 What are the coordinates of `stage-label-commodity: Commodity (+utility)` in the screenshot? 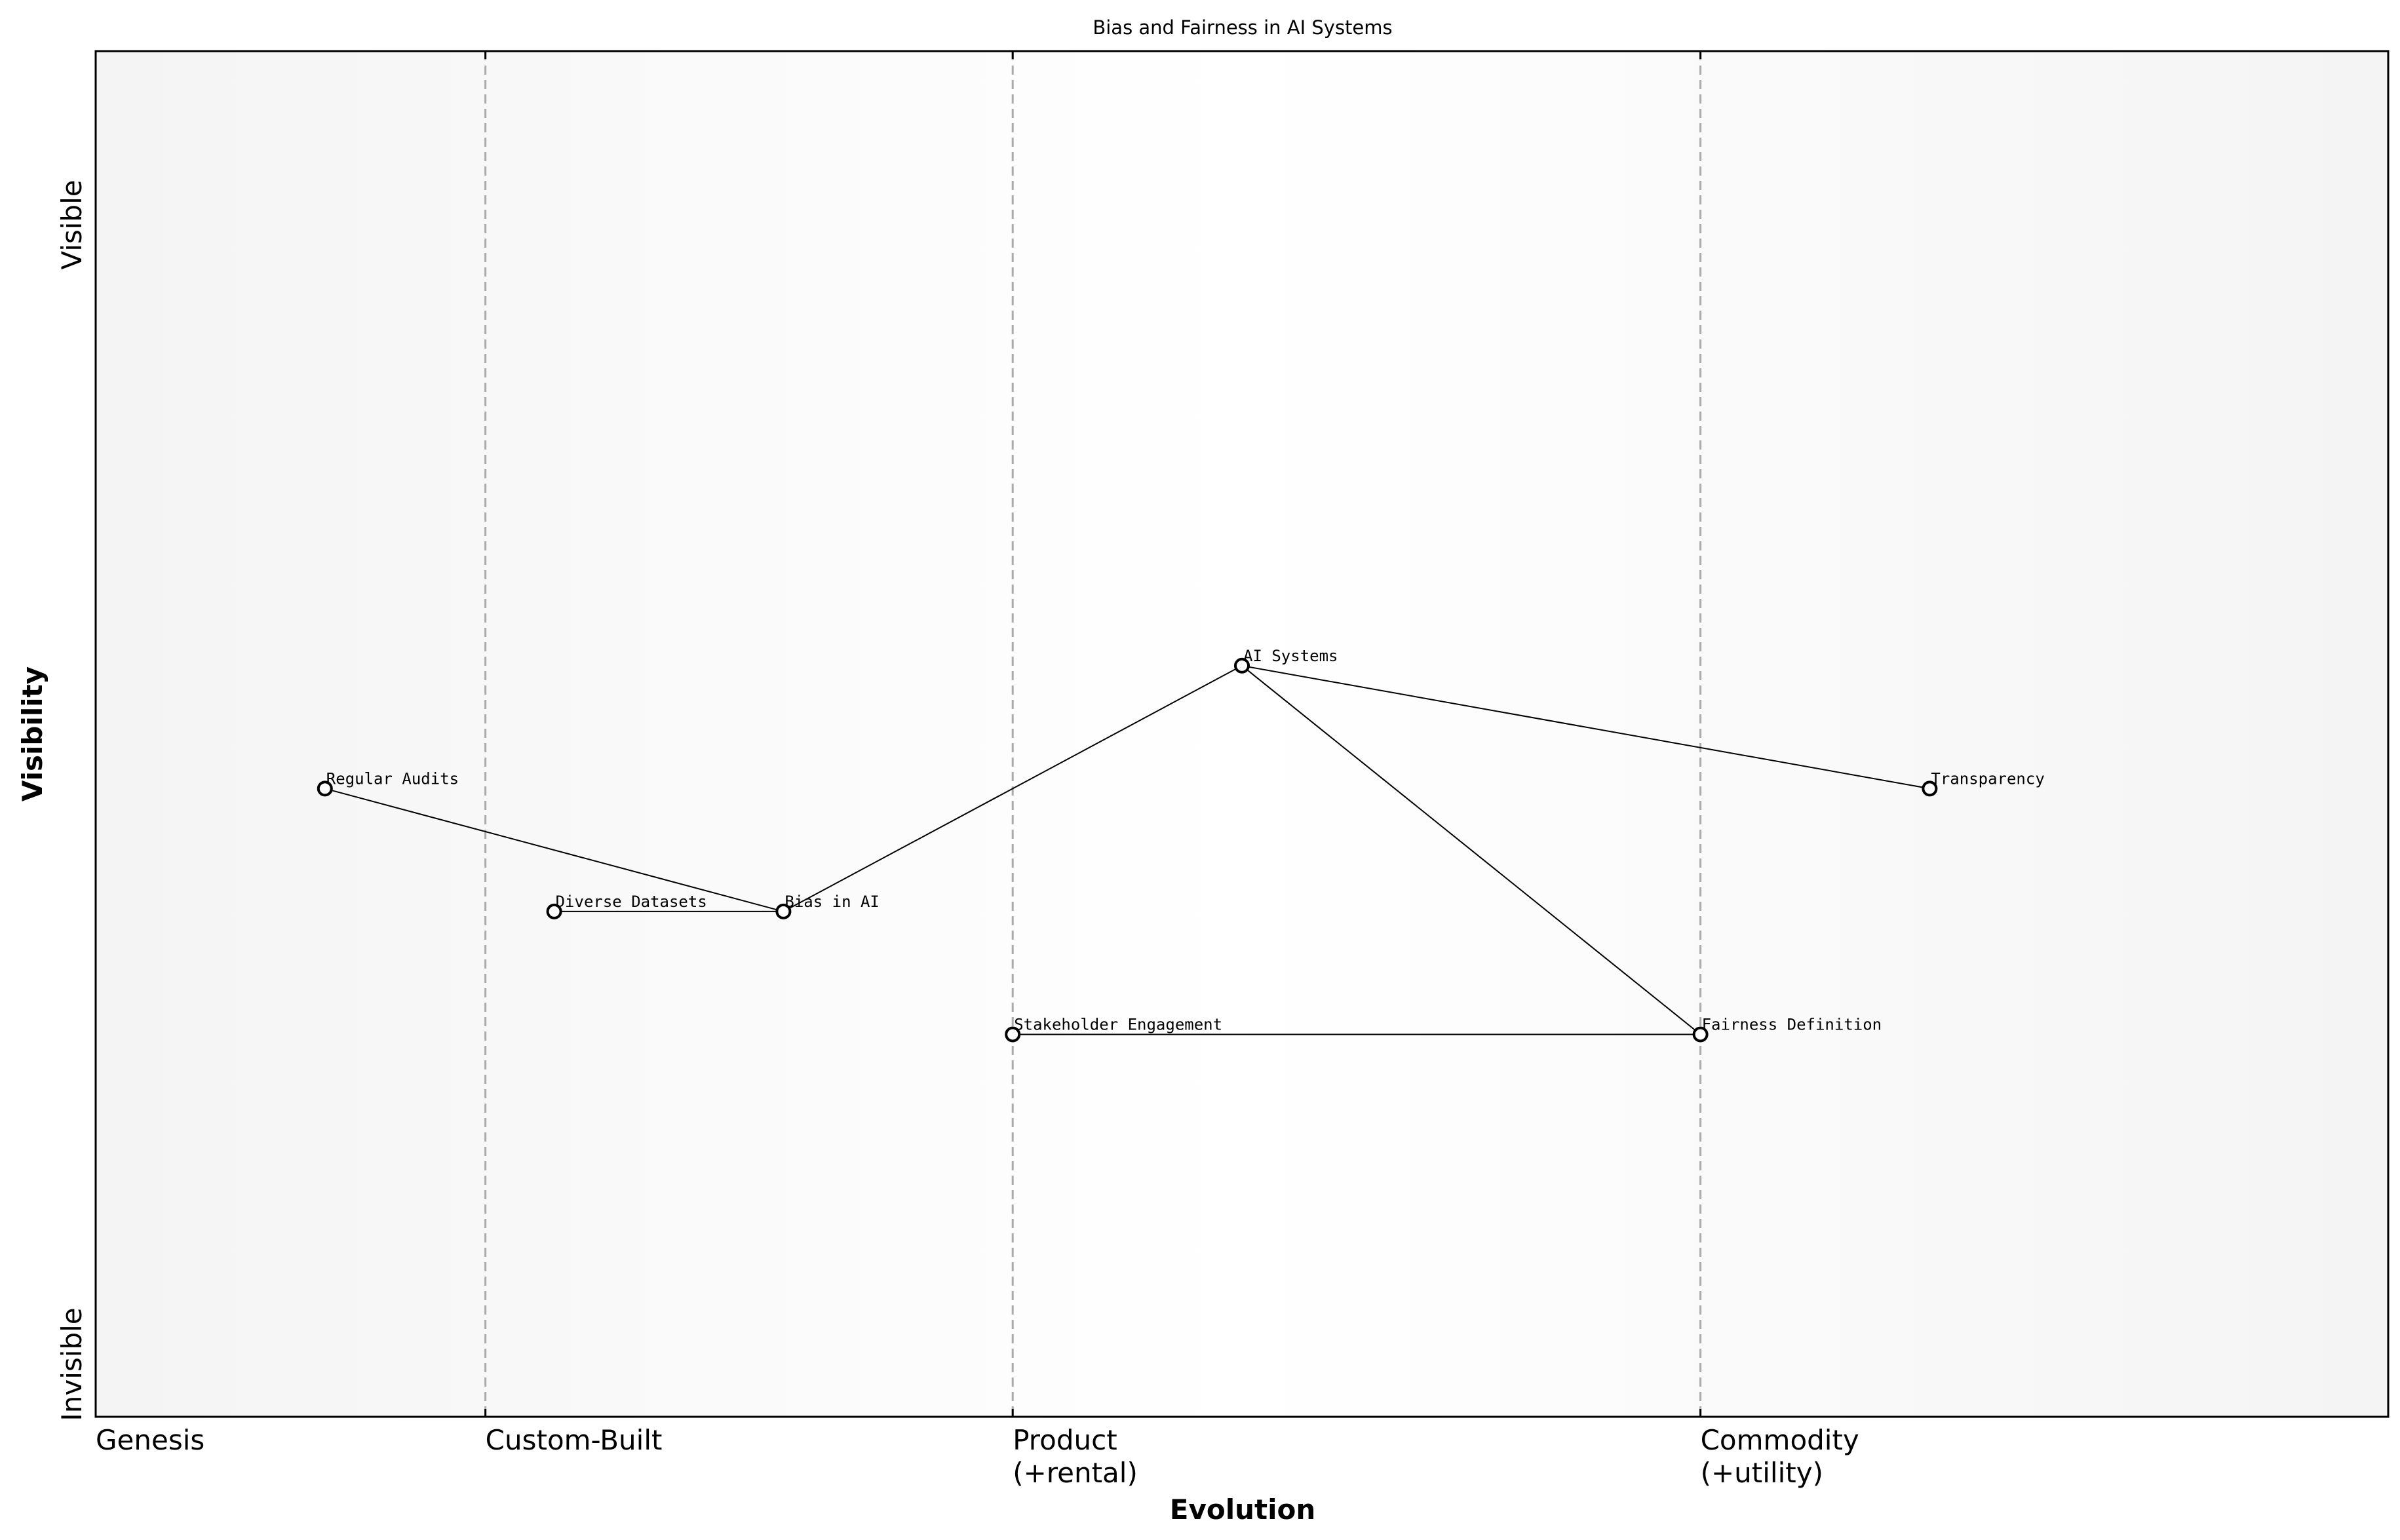 It's located at (1780, 1456).